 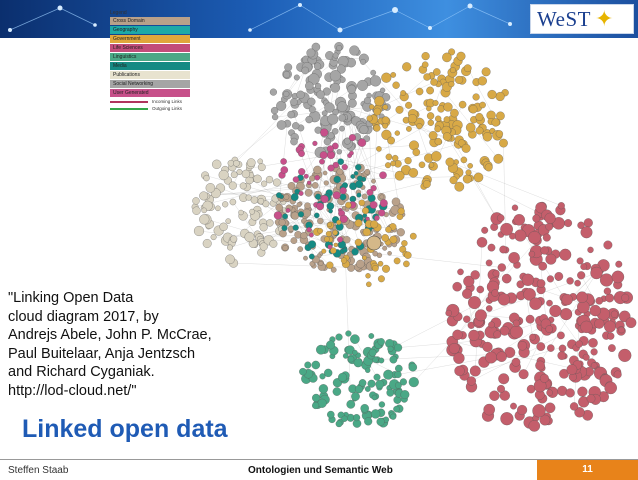 What do you see at coordinates (38, 470) in the screenshot?
I see `footer-author: Steffen Staab` at bounding box center [38, 470].